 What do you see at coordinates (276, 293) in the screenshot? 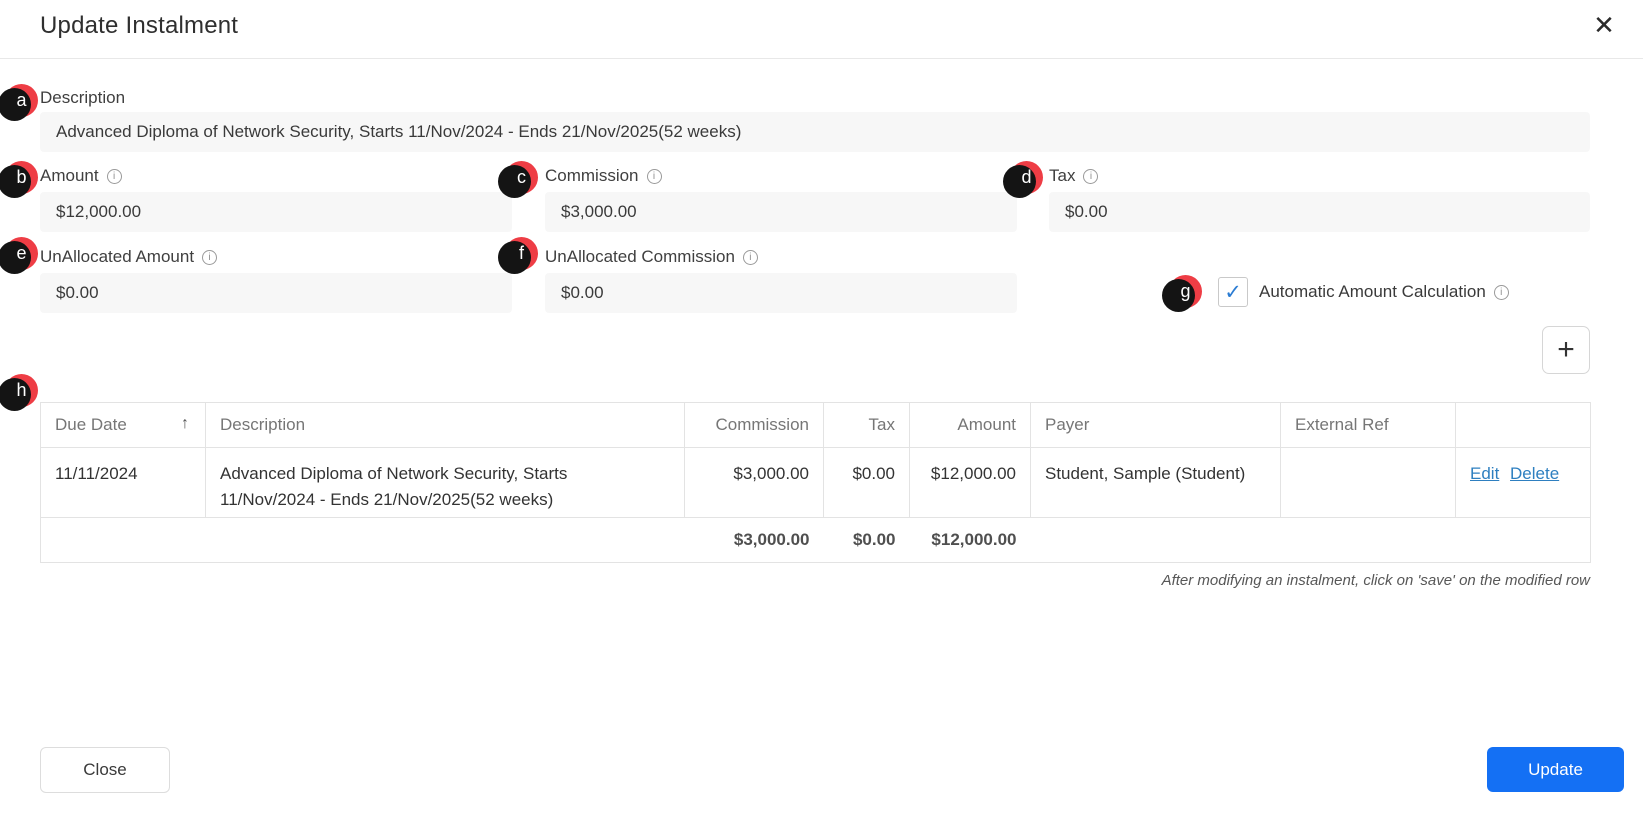
I see `unallocated-amount-field: $0.00` at bounding box center [276, 293].